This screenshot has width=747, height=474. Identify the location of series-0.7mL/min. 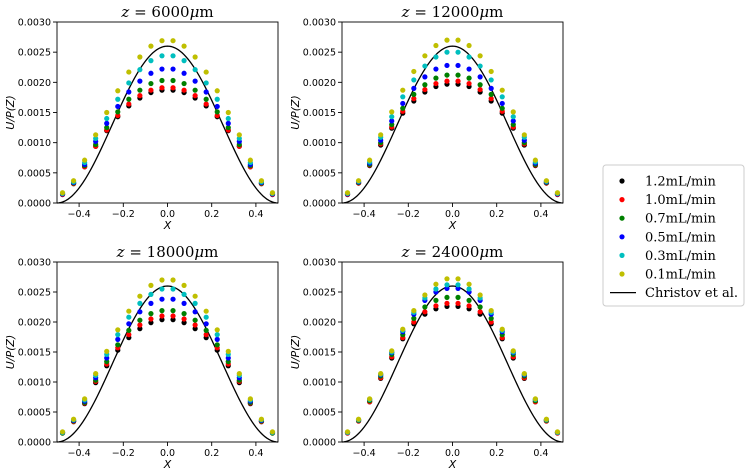
(167, 137).